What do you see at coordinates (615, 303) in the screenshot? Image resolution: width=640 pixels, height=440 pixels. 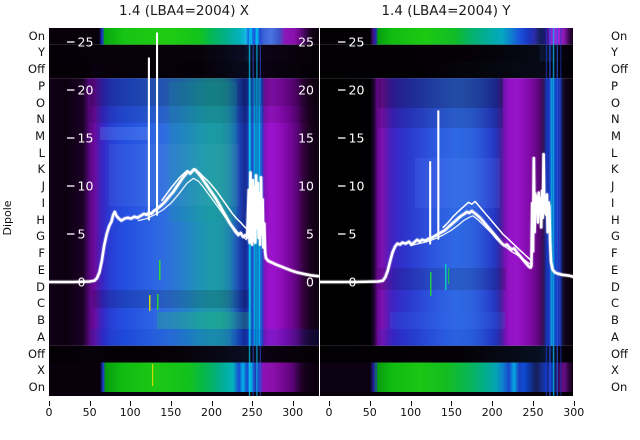 I see `dipole-row-label: C` at bounding box center [615, 303].